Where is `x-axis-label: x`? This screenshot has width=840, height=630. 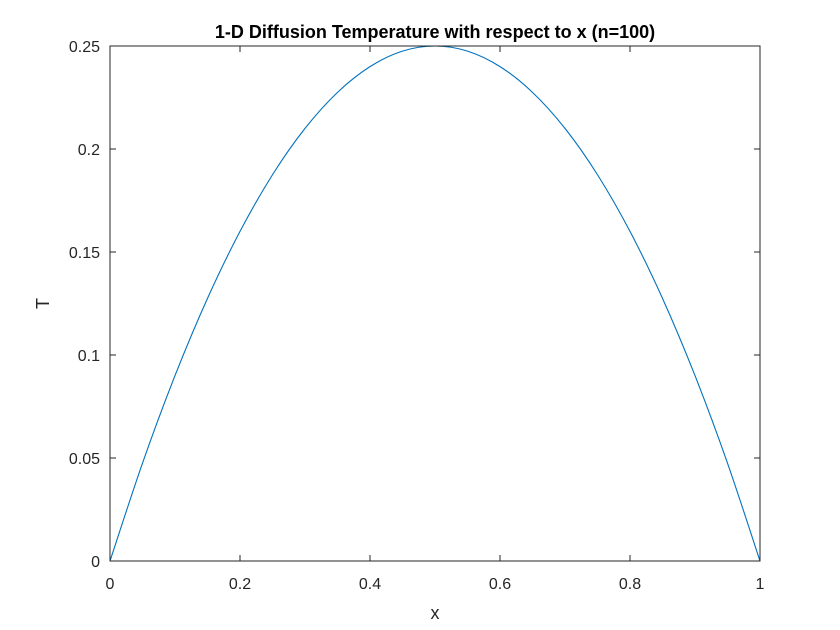 x-axis-label: x is located at coordinates (435, 613).